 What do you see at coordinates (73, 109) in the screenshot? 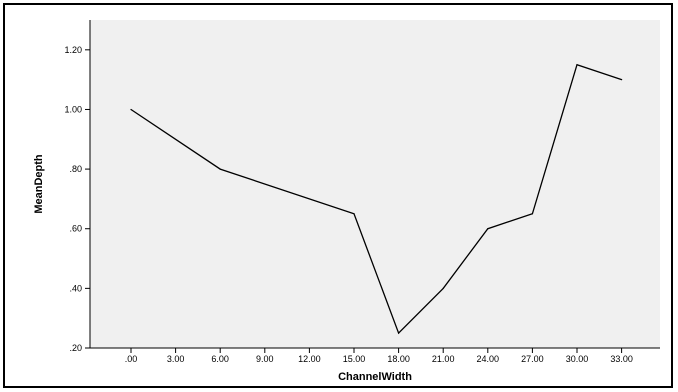
I see `y-tick-label: 1.00` at bounding box center [73, 109].